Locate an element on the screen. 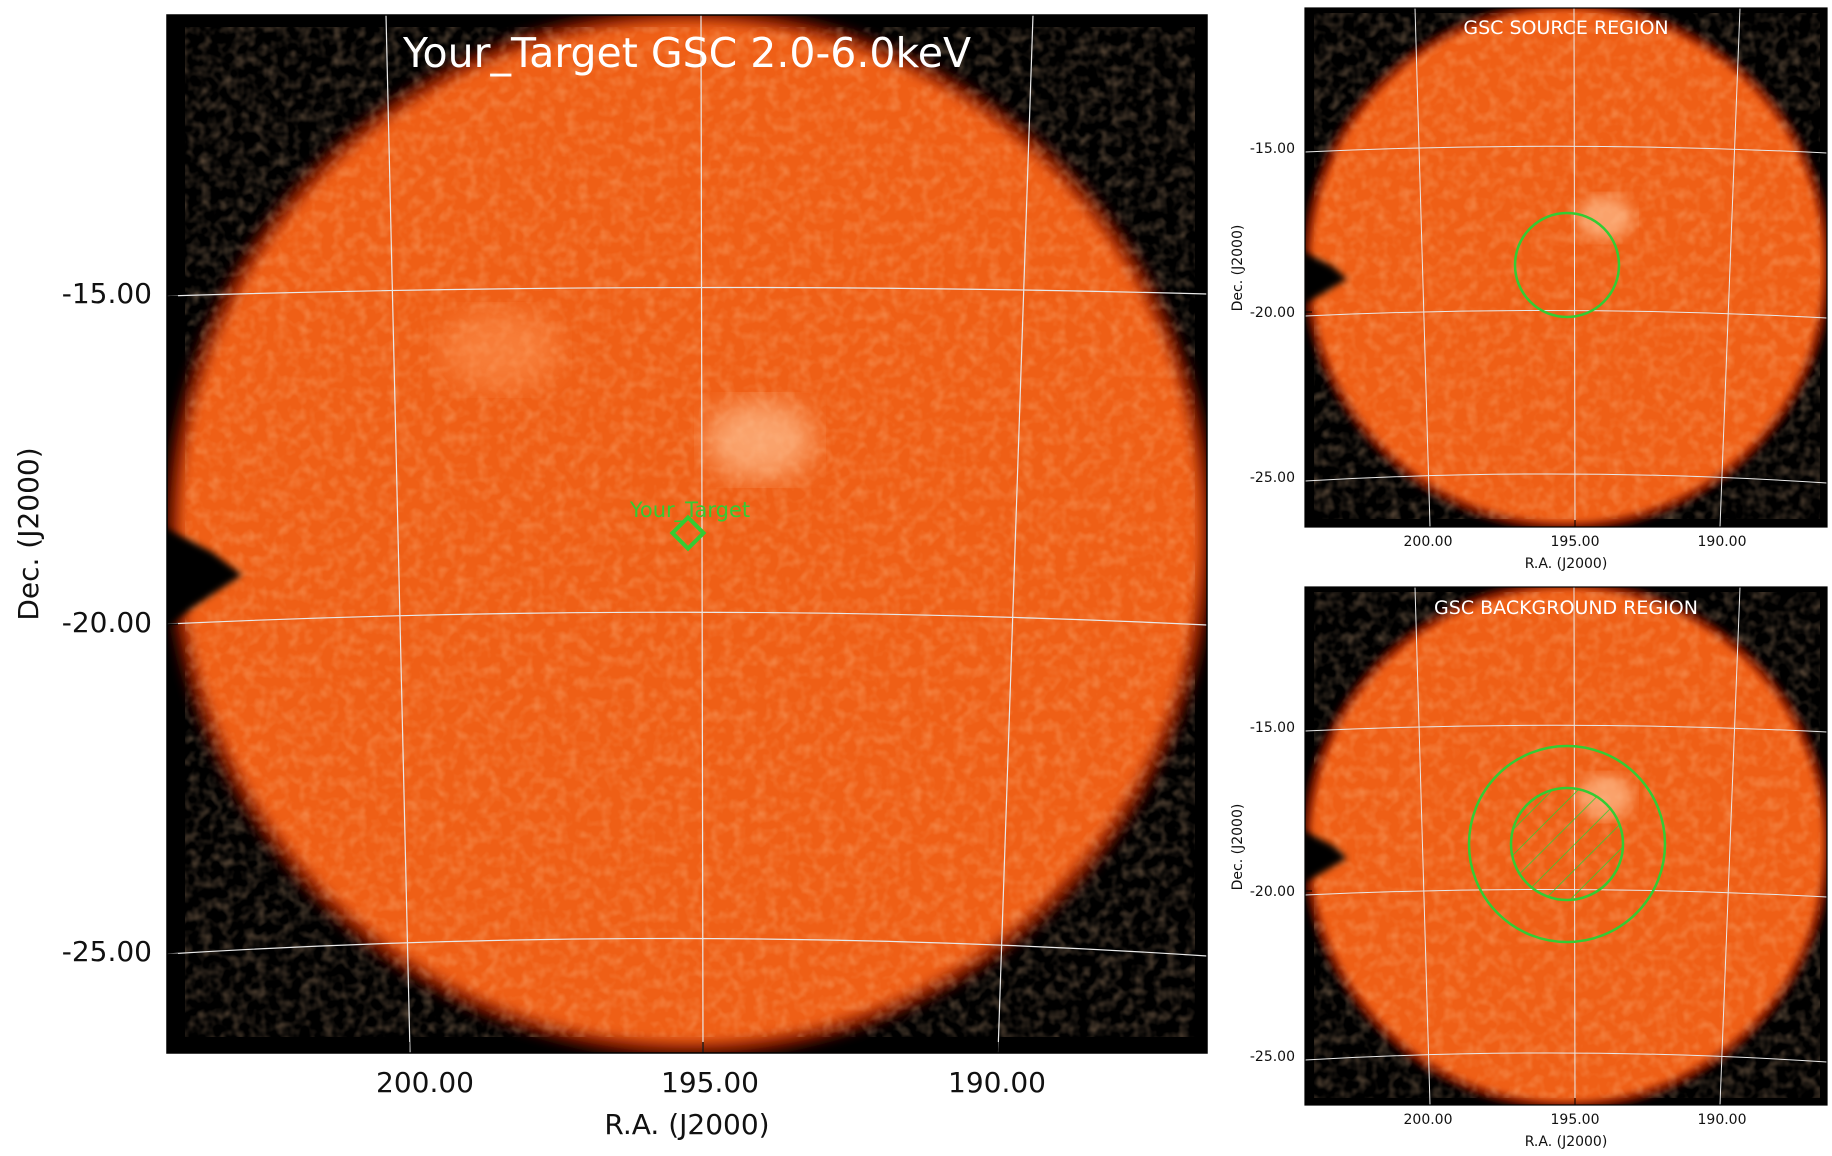 The width and height of the screenshot is (1832, 1156). background-image is located at coordinates (1566, 846).